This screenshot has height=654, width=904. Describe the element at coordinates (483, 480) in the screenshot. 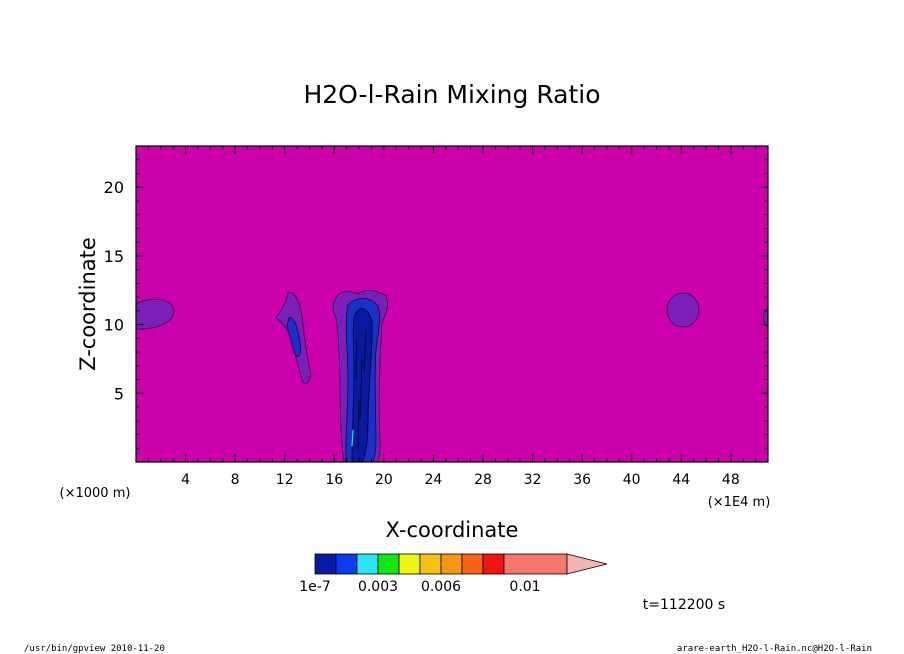

I see `x-tick-label: 28` at that location.